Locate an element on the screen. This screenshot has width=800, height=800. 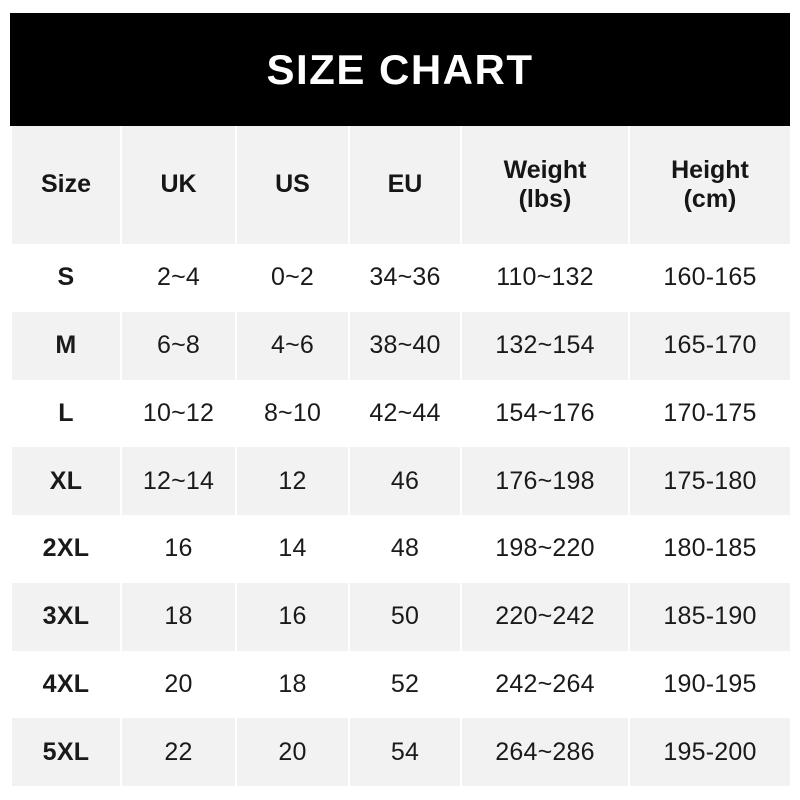
table-row: S 2~4 0~2 34~36 110~132 160-165 is located at coordinates (401, 278).